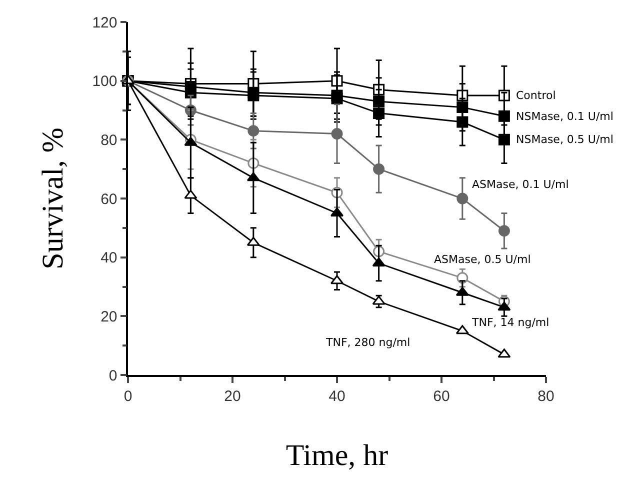  I want to click on y-tick-label: 100, so click(105, 81).